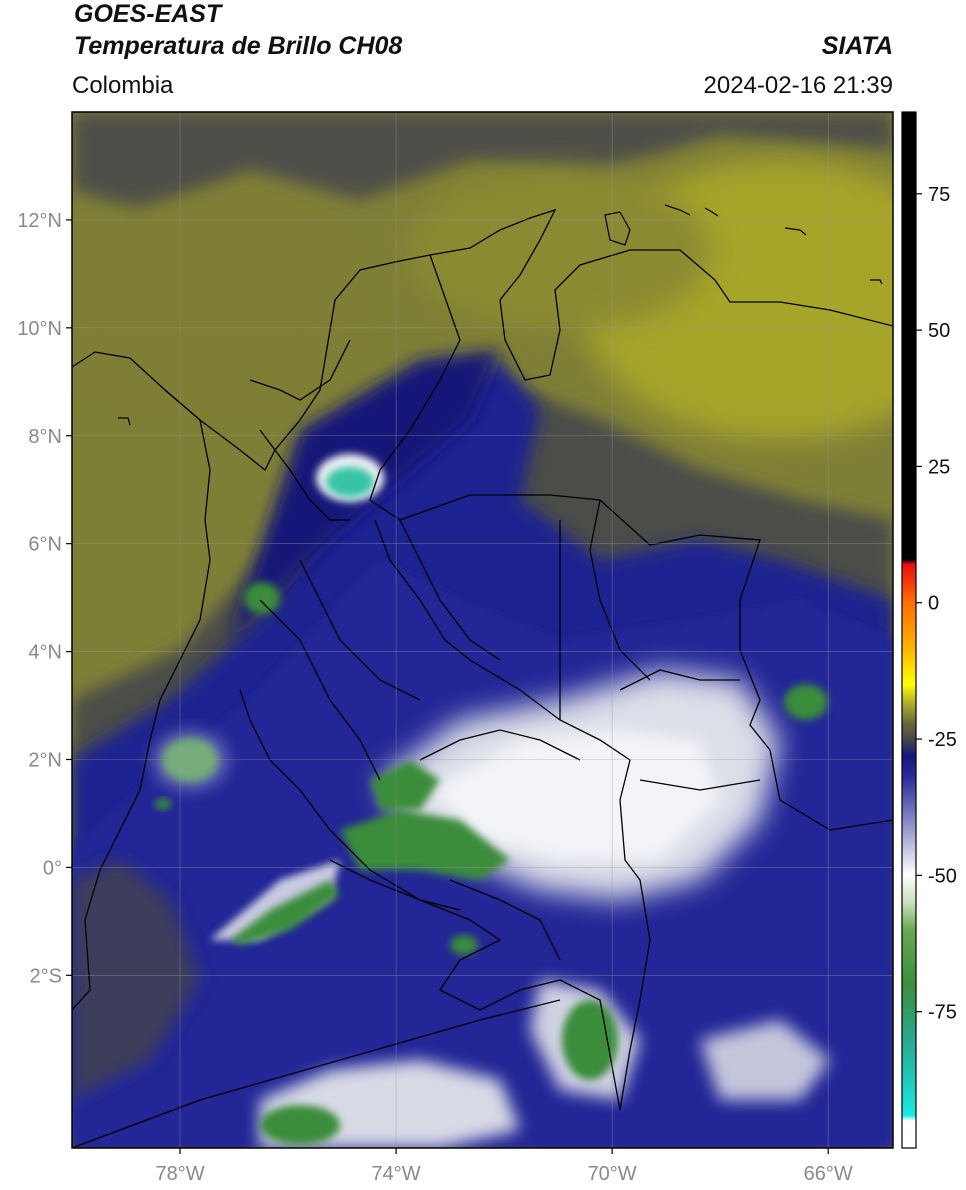  I want to click on lon-tick-label: 70°W, so click(612, 1174).